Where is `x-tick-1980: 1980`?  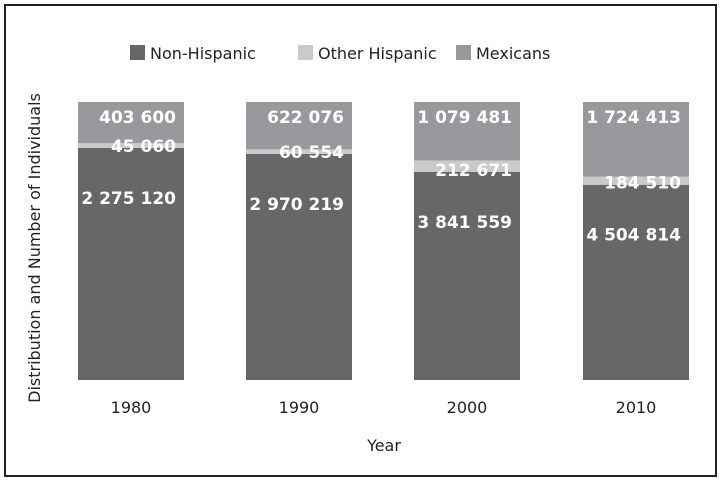
x-tick-1980: 1980 is located at coordinates (131, 407).